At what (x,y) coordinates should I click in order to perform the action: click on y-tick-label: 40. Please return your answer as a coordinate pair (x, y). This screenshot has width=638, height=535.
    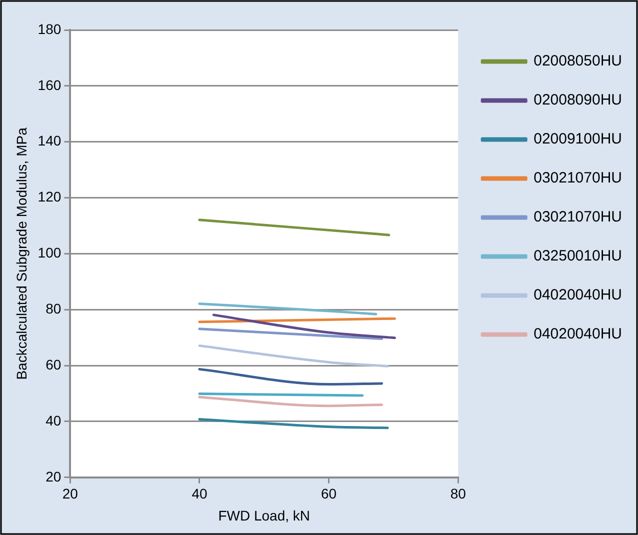
    Looking at the image, I should click on (54, 420).